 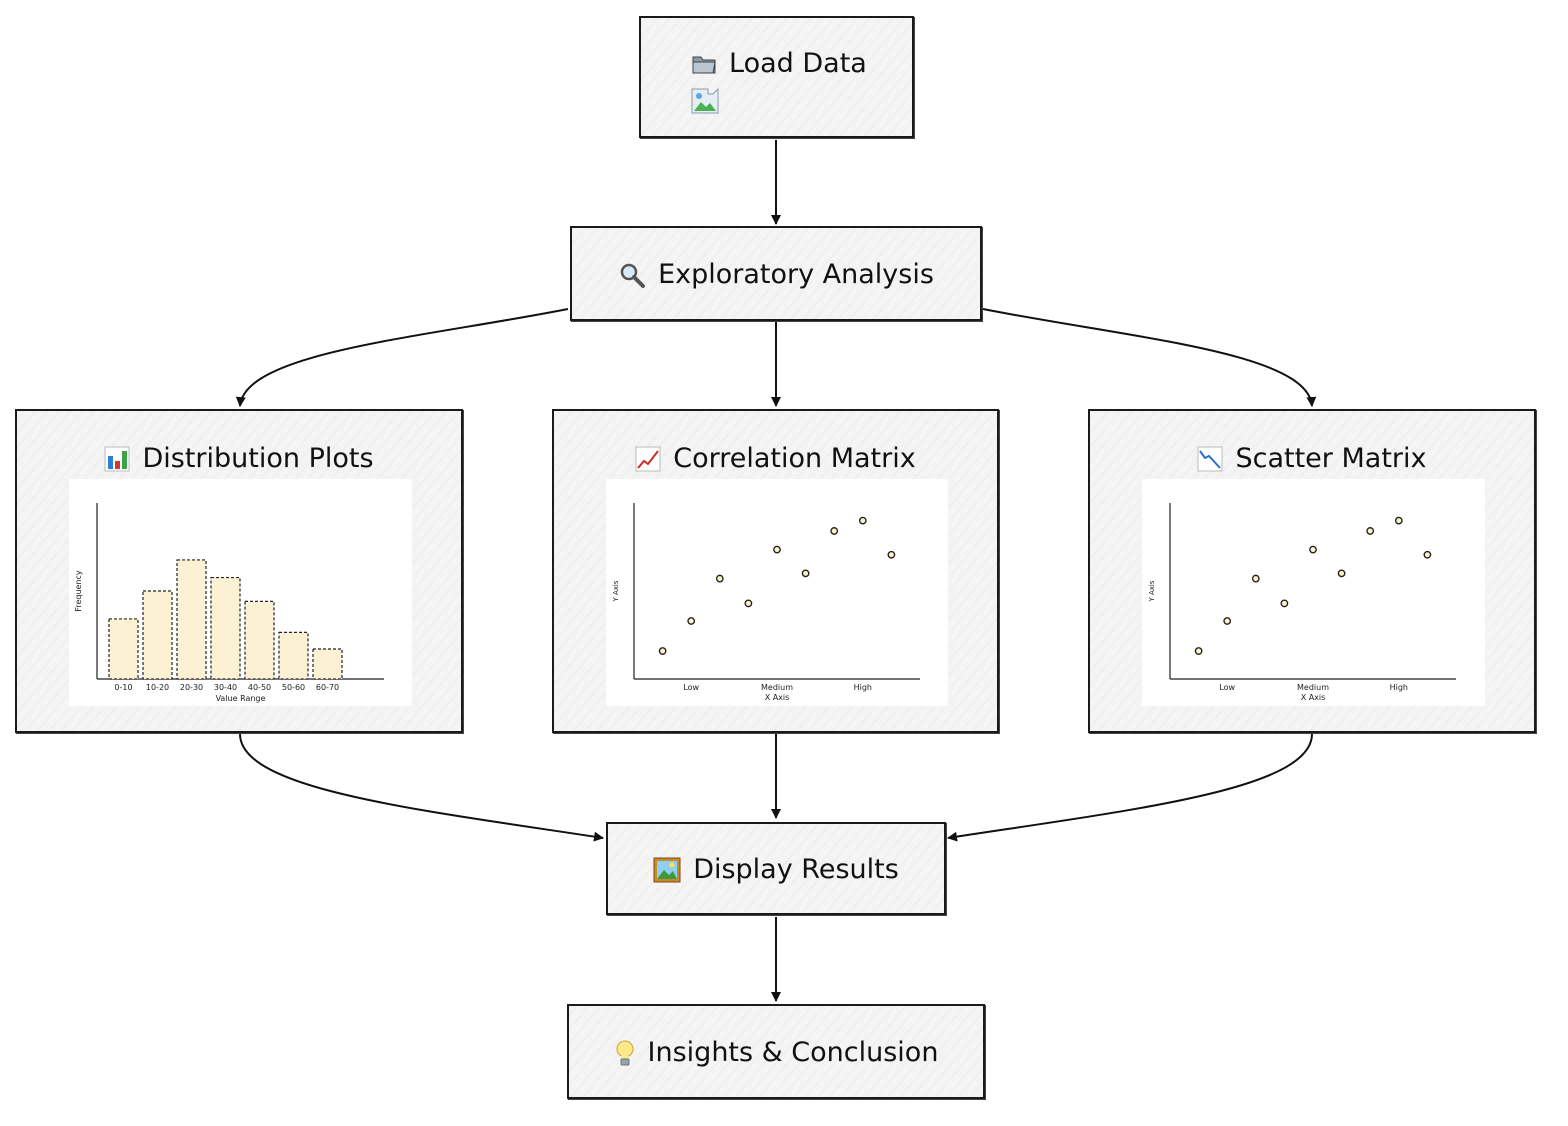 What do you see at coordinates (705, 102) in the screenshot?
I see `broken-image-icon` at bounding box center [705, 102].